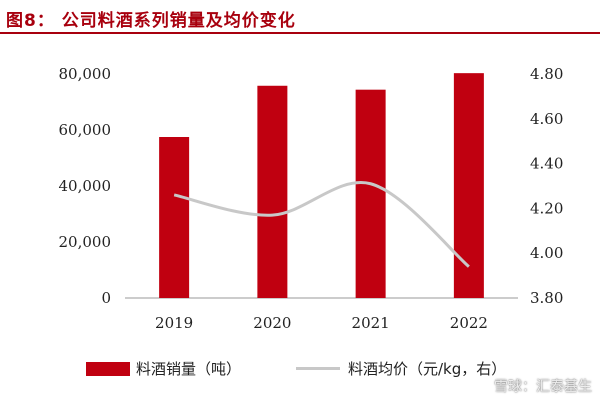  I want to click on legend-label-volume: 料酒销量（吨）, so click(189, 369).